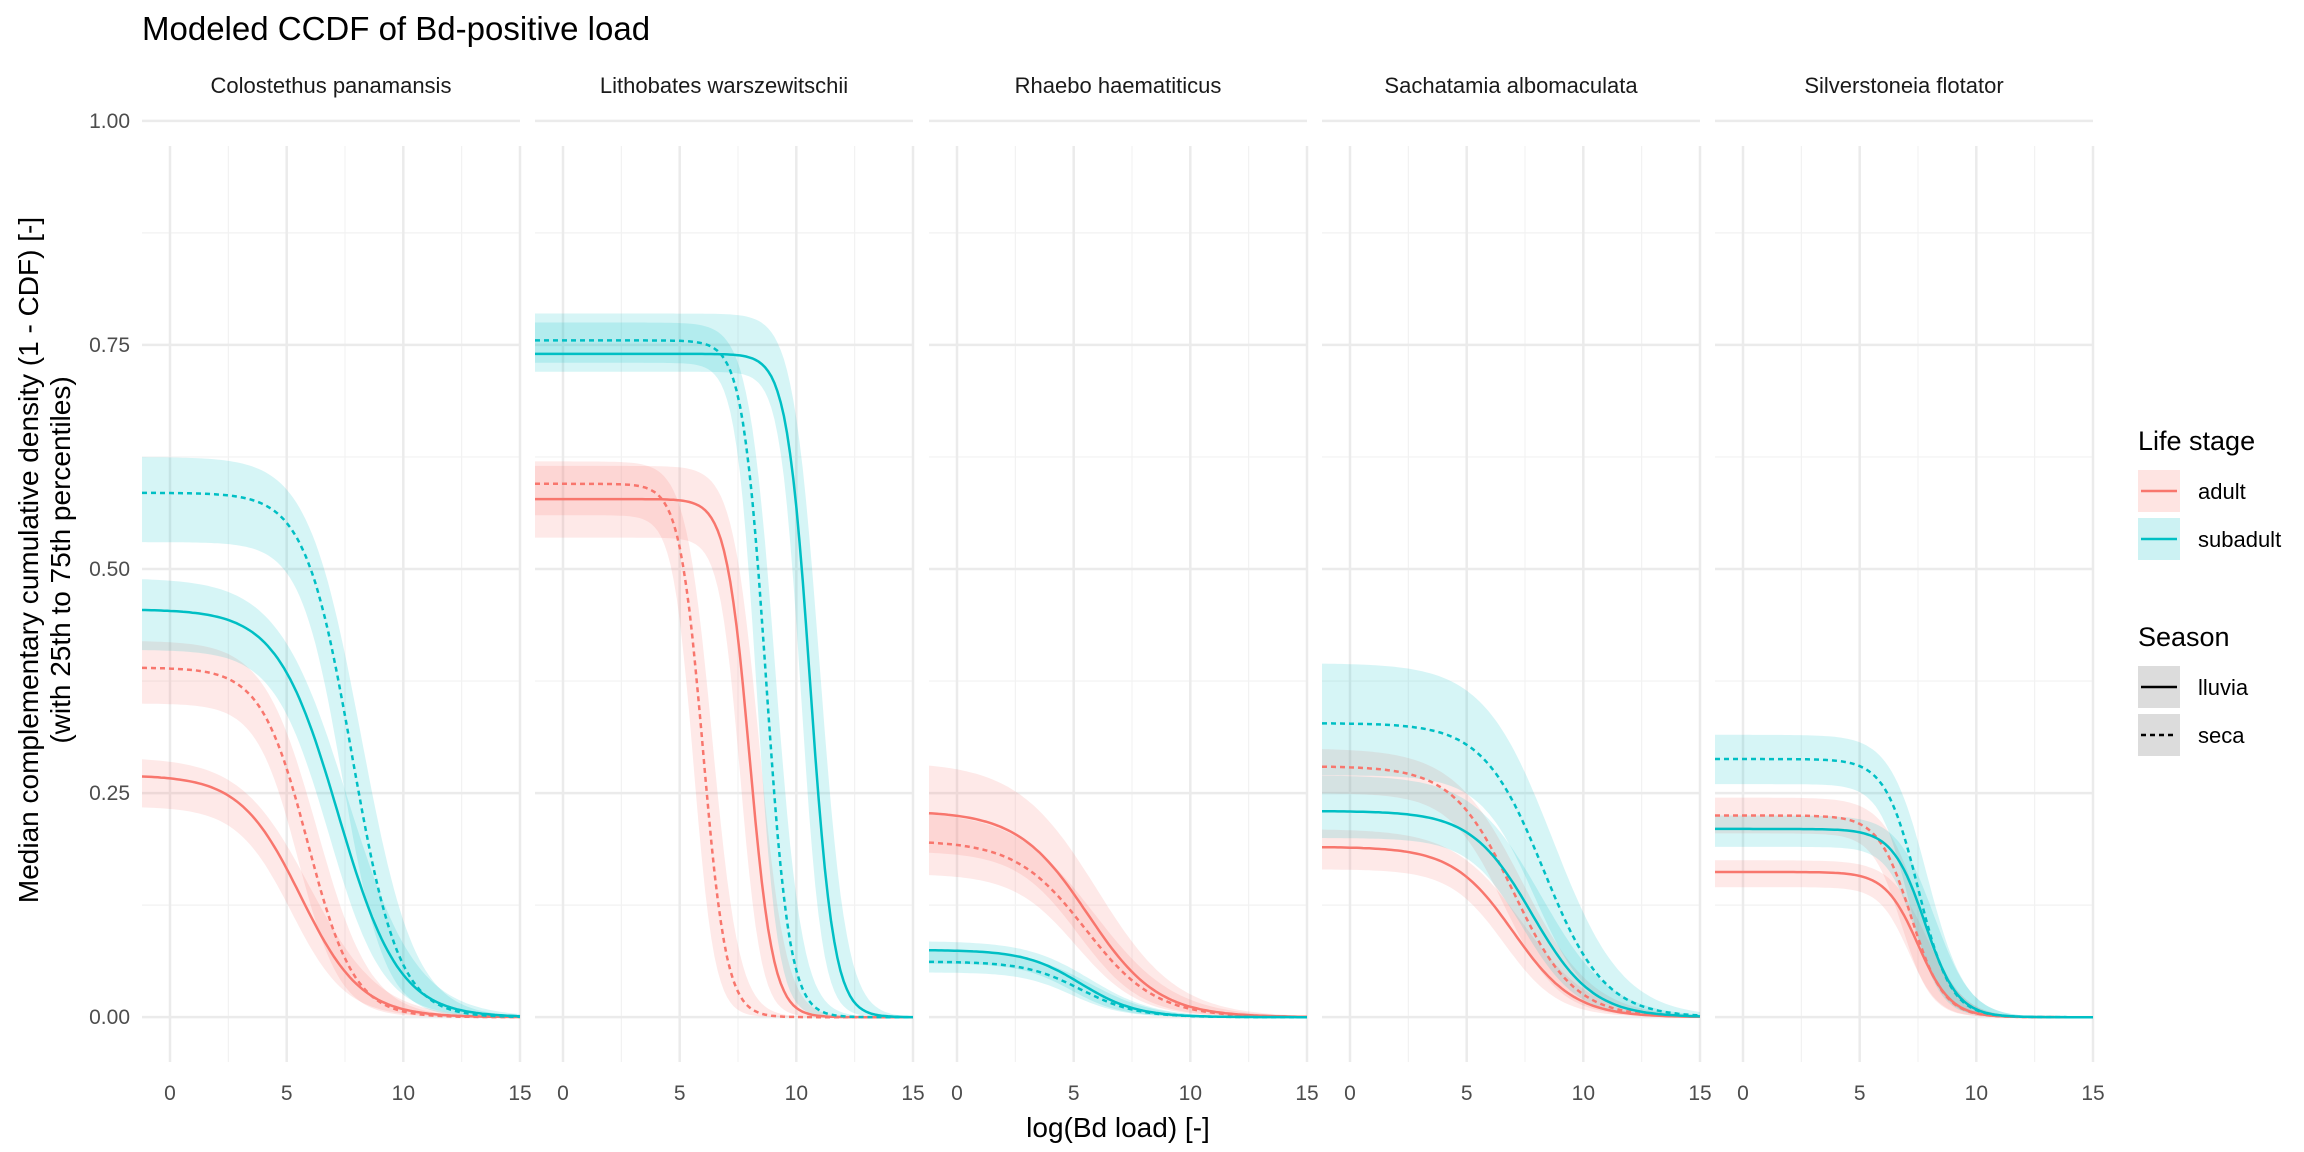 Image resolution: width=2304 pixels, height=1152 pixels. I want to click on facet-strip-label: Sachatamia albomaculata, so click(1511, 85).